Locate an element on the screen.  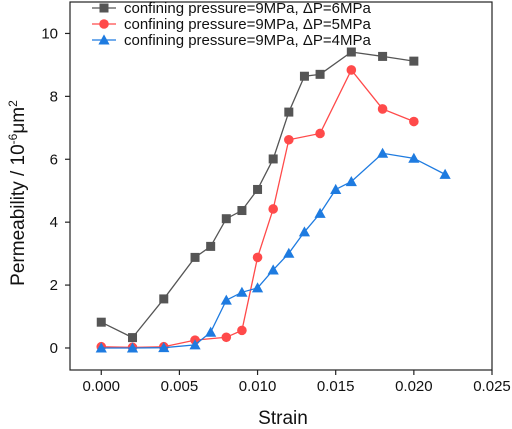
x-tick-label: 0.005 is located at coordinates (180, 386).